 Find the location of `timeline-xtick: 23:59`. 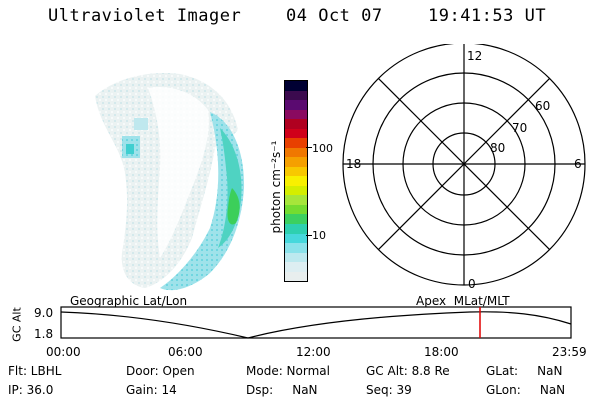

timeline-xtick: 23:59 is located at coordinates (569, 352).